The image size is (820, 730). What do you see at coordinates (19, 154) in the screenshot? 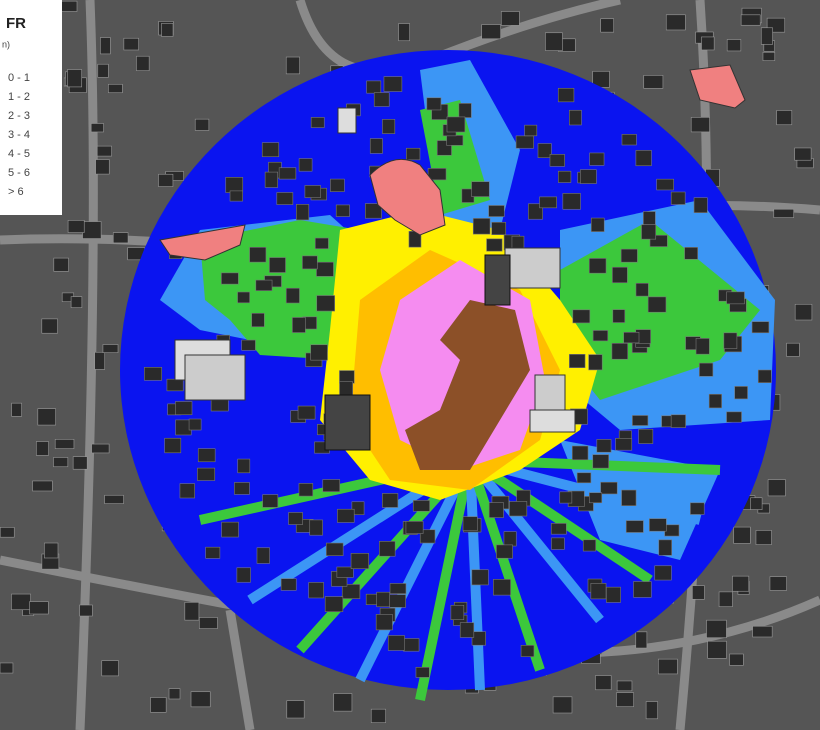
I see `legend-label: 4 - 5` at bounding box center [19, 154].